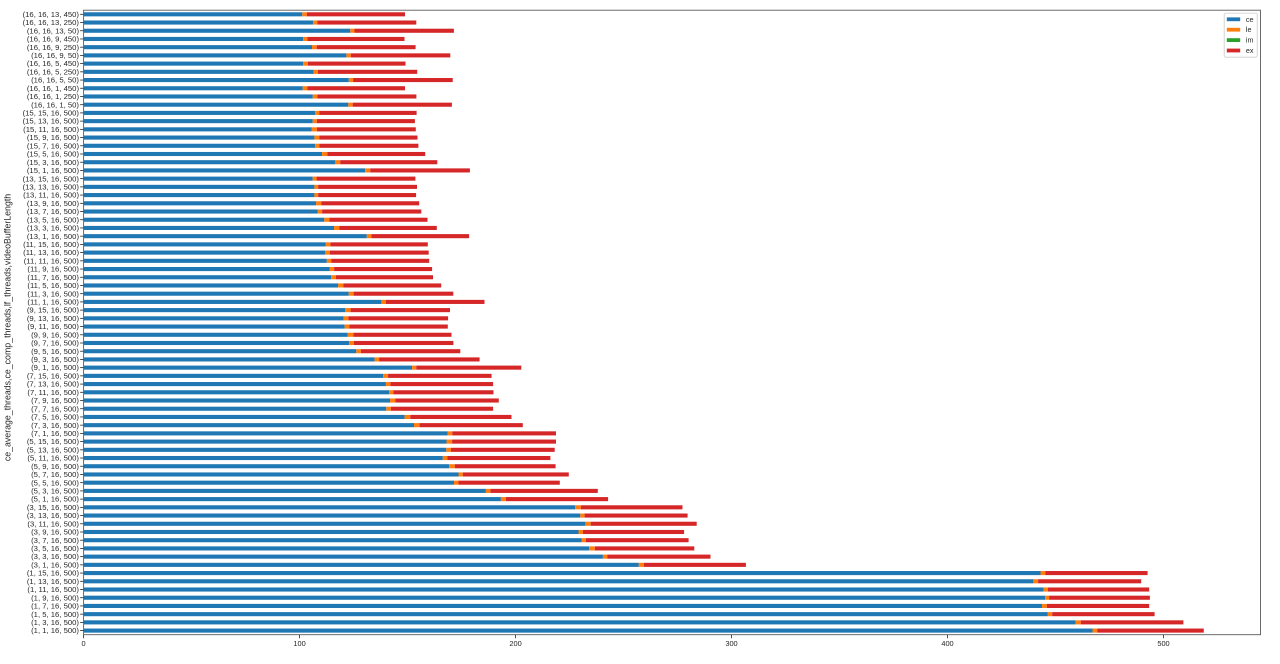  I want to click on svg-text: (15, 13, 16, 500), so click(51, 121).